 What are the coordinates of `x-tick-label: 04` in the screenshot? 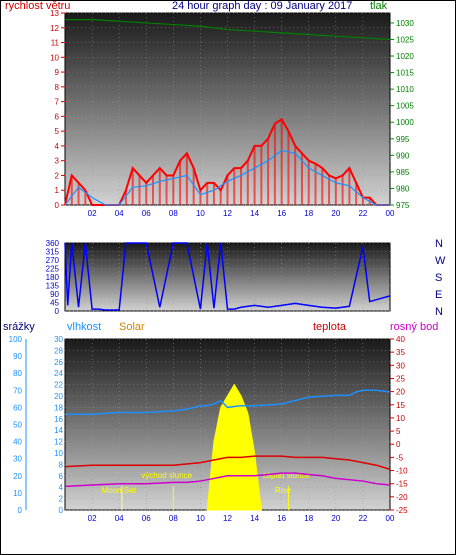 It's located at (119, 213).